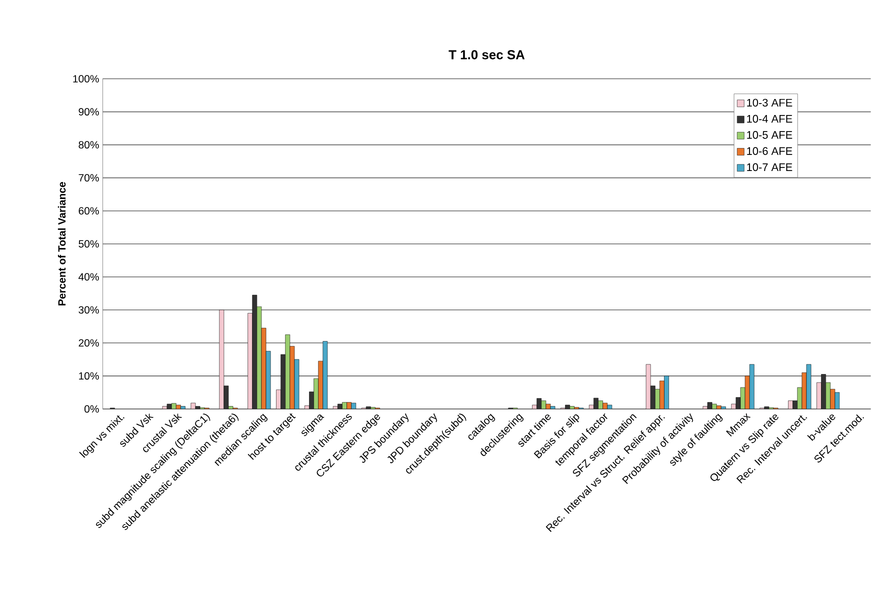 The image size is (875, 611). What do you see at coordinates (769, 134) in the screenshot?
I see `legend-label: 10-5 AFE` at bounding box center [769, 134].